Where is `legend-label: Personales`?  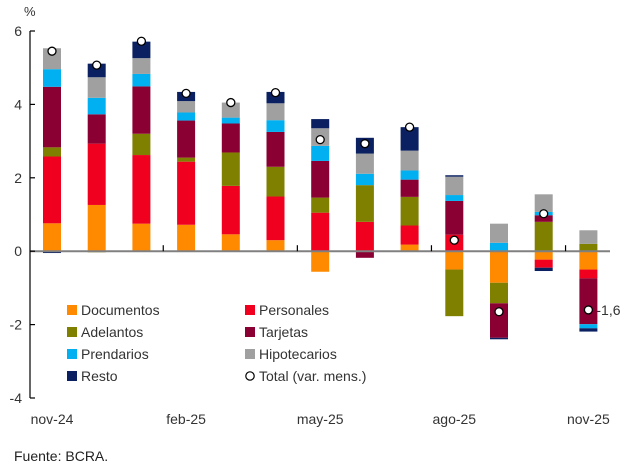
legend-label: Personales is located at coordinates (294, 310).